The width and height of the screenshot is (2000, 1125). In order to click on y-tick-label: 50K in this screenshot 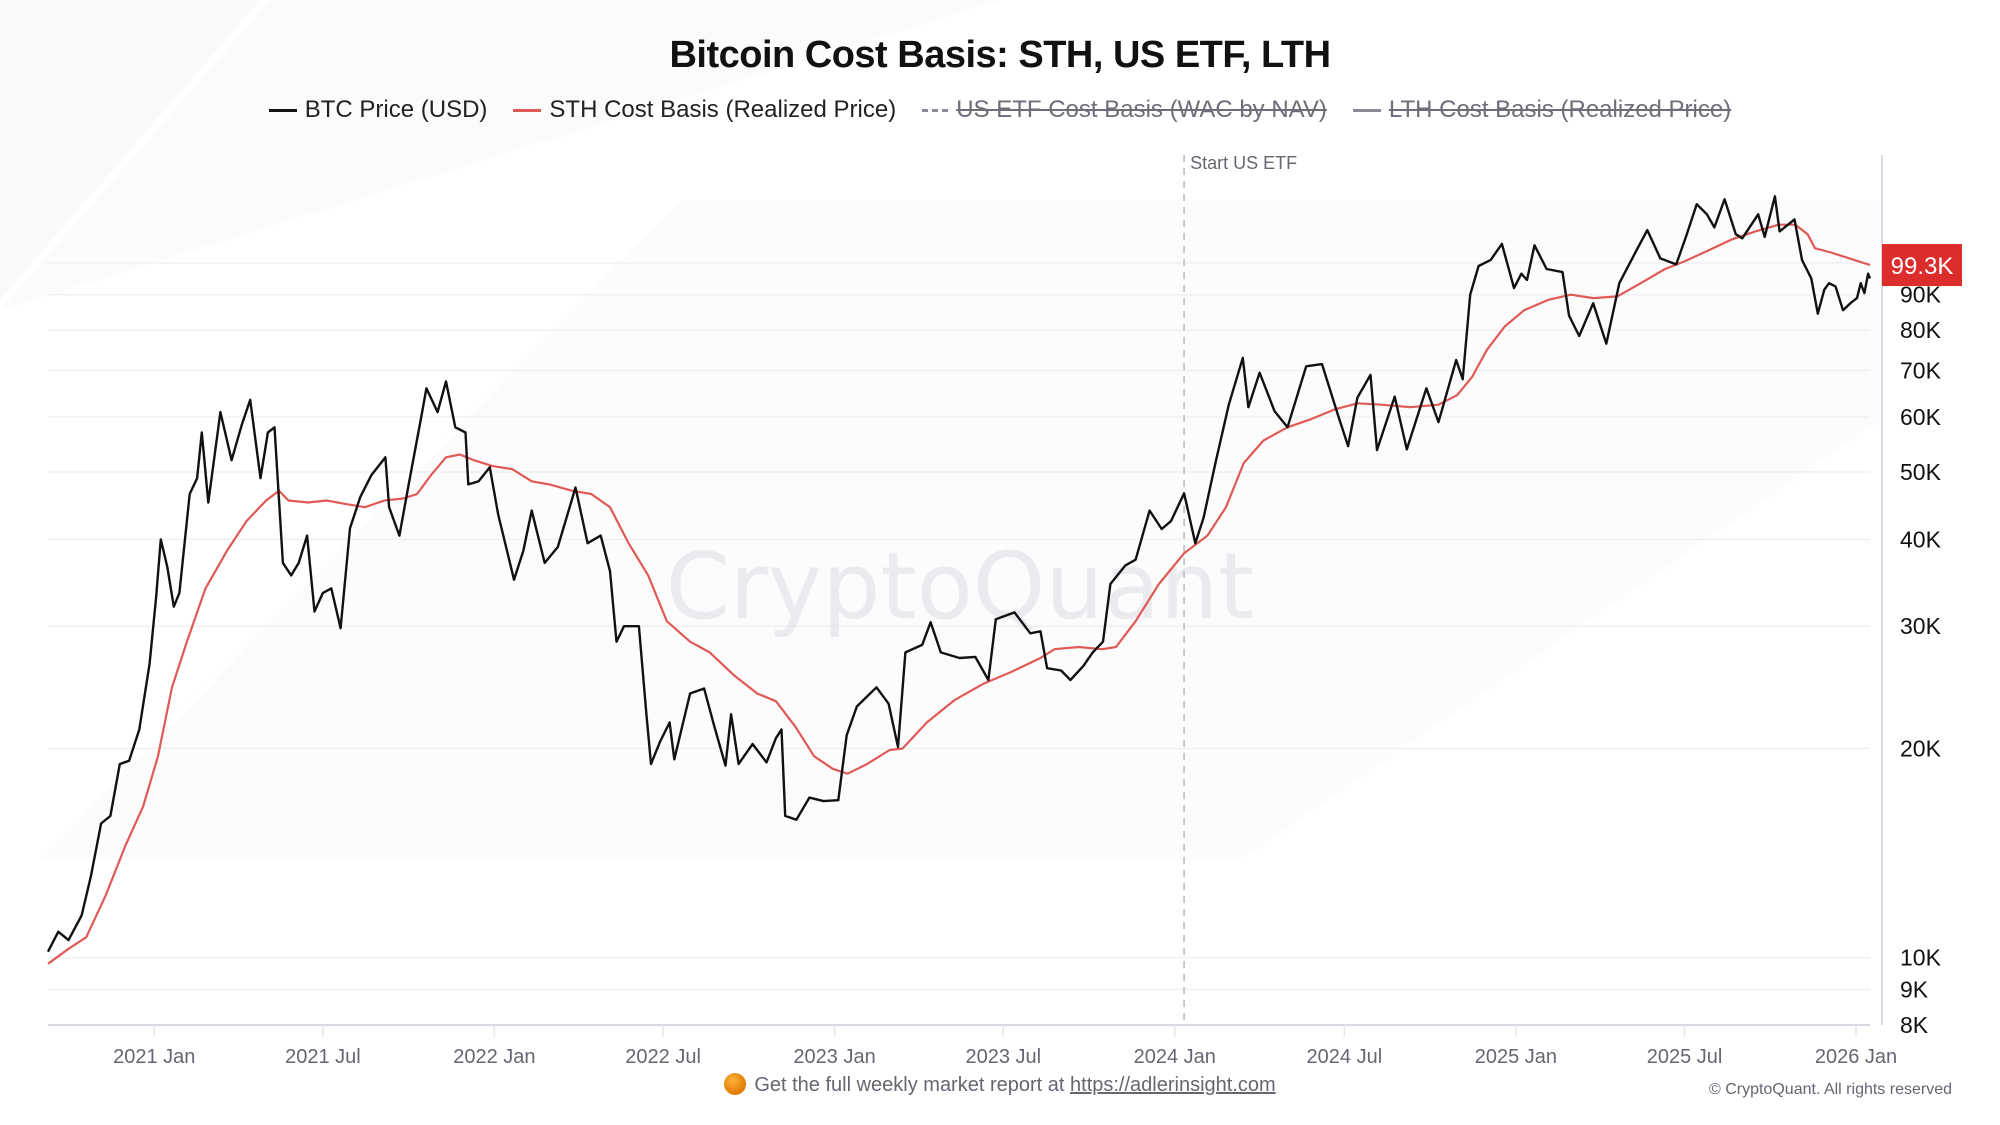, I will do `click(1921, 472)`.